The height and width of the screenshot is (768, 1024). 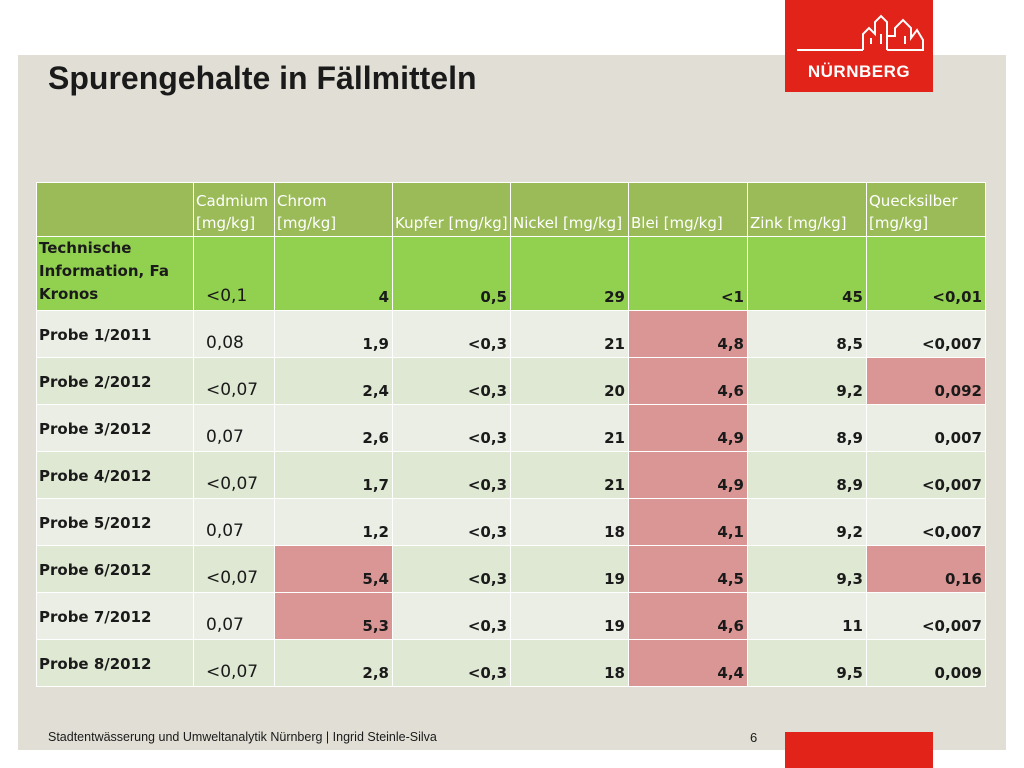 I want to click on row-label: Probe 3/2012, so click(x=115, y=428).